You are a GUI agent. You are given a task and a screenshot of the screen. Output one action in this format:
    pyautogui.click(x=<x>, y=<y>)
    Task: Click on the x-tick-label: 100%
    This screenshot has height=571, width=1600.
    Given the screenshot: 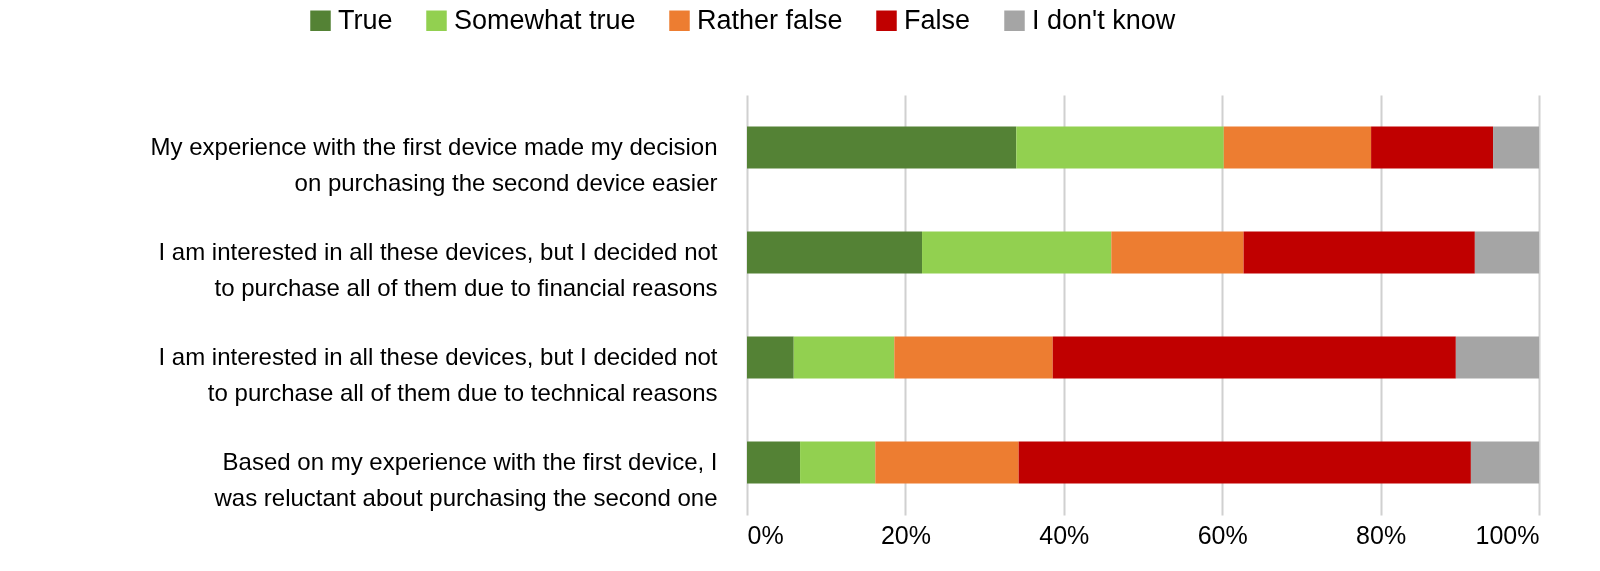 What is the action you would take?
    pyautogui.click(x=1507, y=534)
    